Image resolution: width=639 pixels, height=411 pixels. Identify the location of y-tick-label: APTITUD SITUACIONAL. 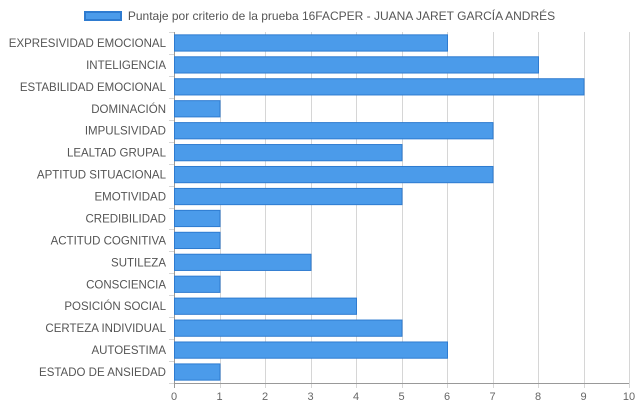
(102, 176).